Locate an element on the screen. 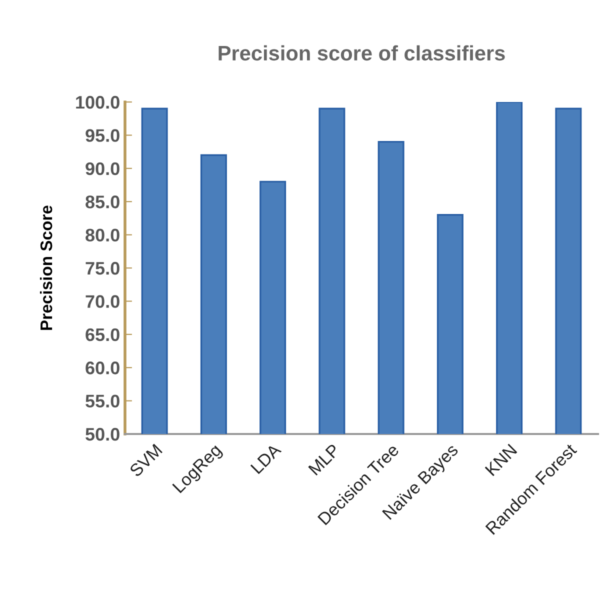 The image size is (606, 599). x-tick-label: LDA is located at coordinates (266, 458).